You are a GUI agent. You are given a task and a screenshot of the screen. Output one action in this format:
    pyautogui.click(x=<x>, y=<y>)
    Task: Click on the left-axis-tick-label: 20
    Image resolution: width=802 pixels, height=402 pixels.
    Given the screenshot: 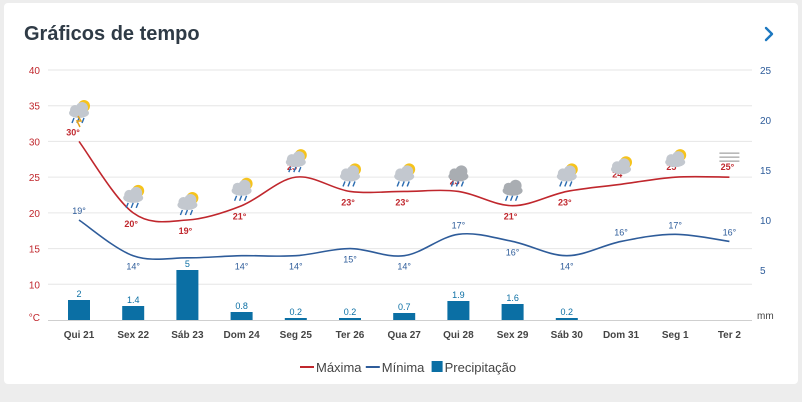 What is the action you would take?
    pyautogui.click(x=35, y=214)
    